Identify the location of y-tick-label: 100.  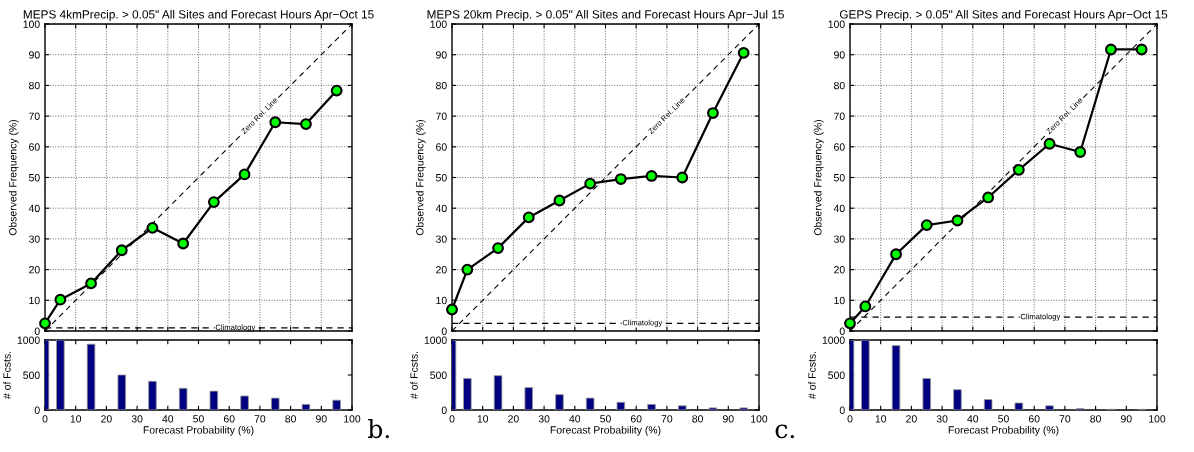
(836, 24).